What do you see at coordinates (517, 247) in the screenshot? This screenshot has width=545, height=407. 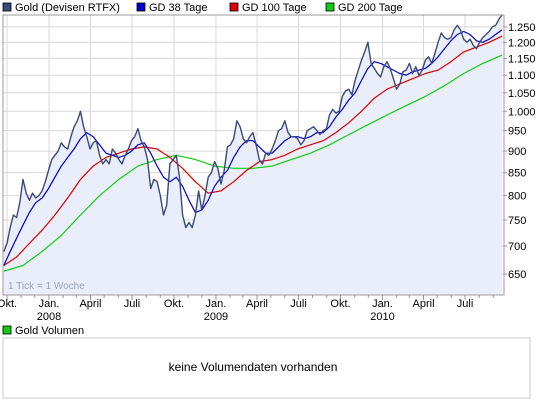 I see `y-tick-label: 700` at bounding box center [517, 247].